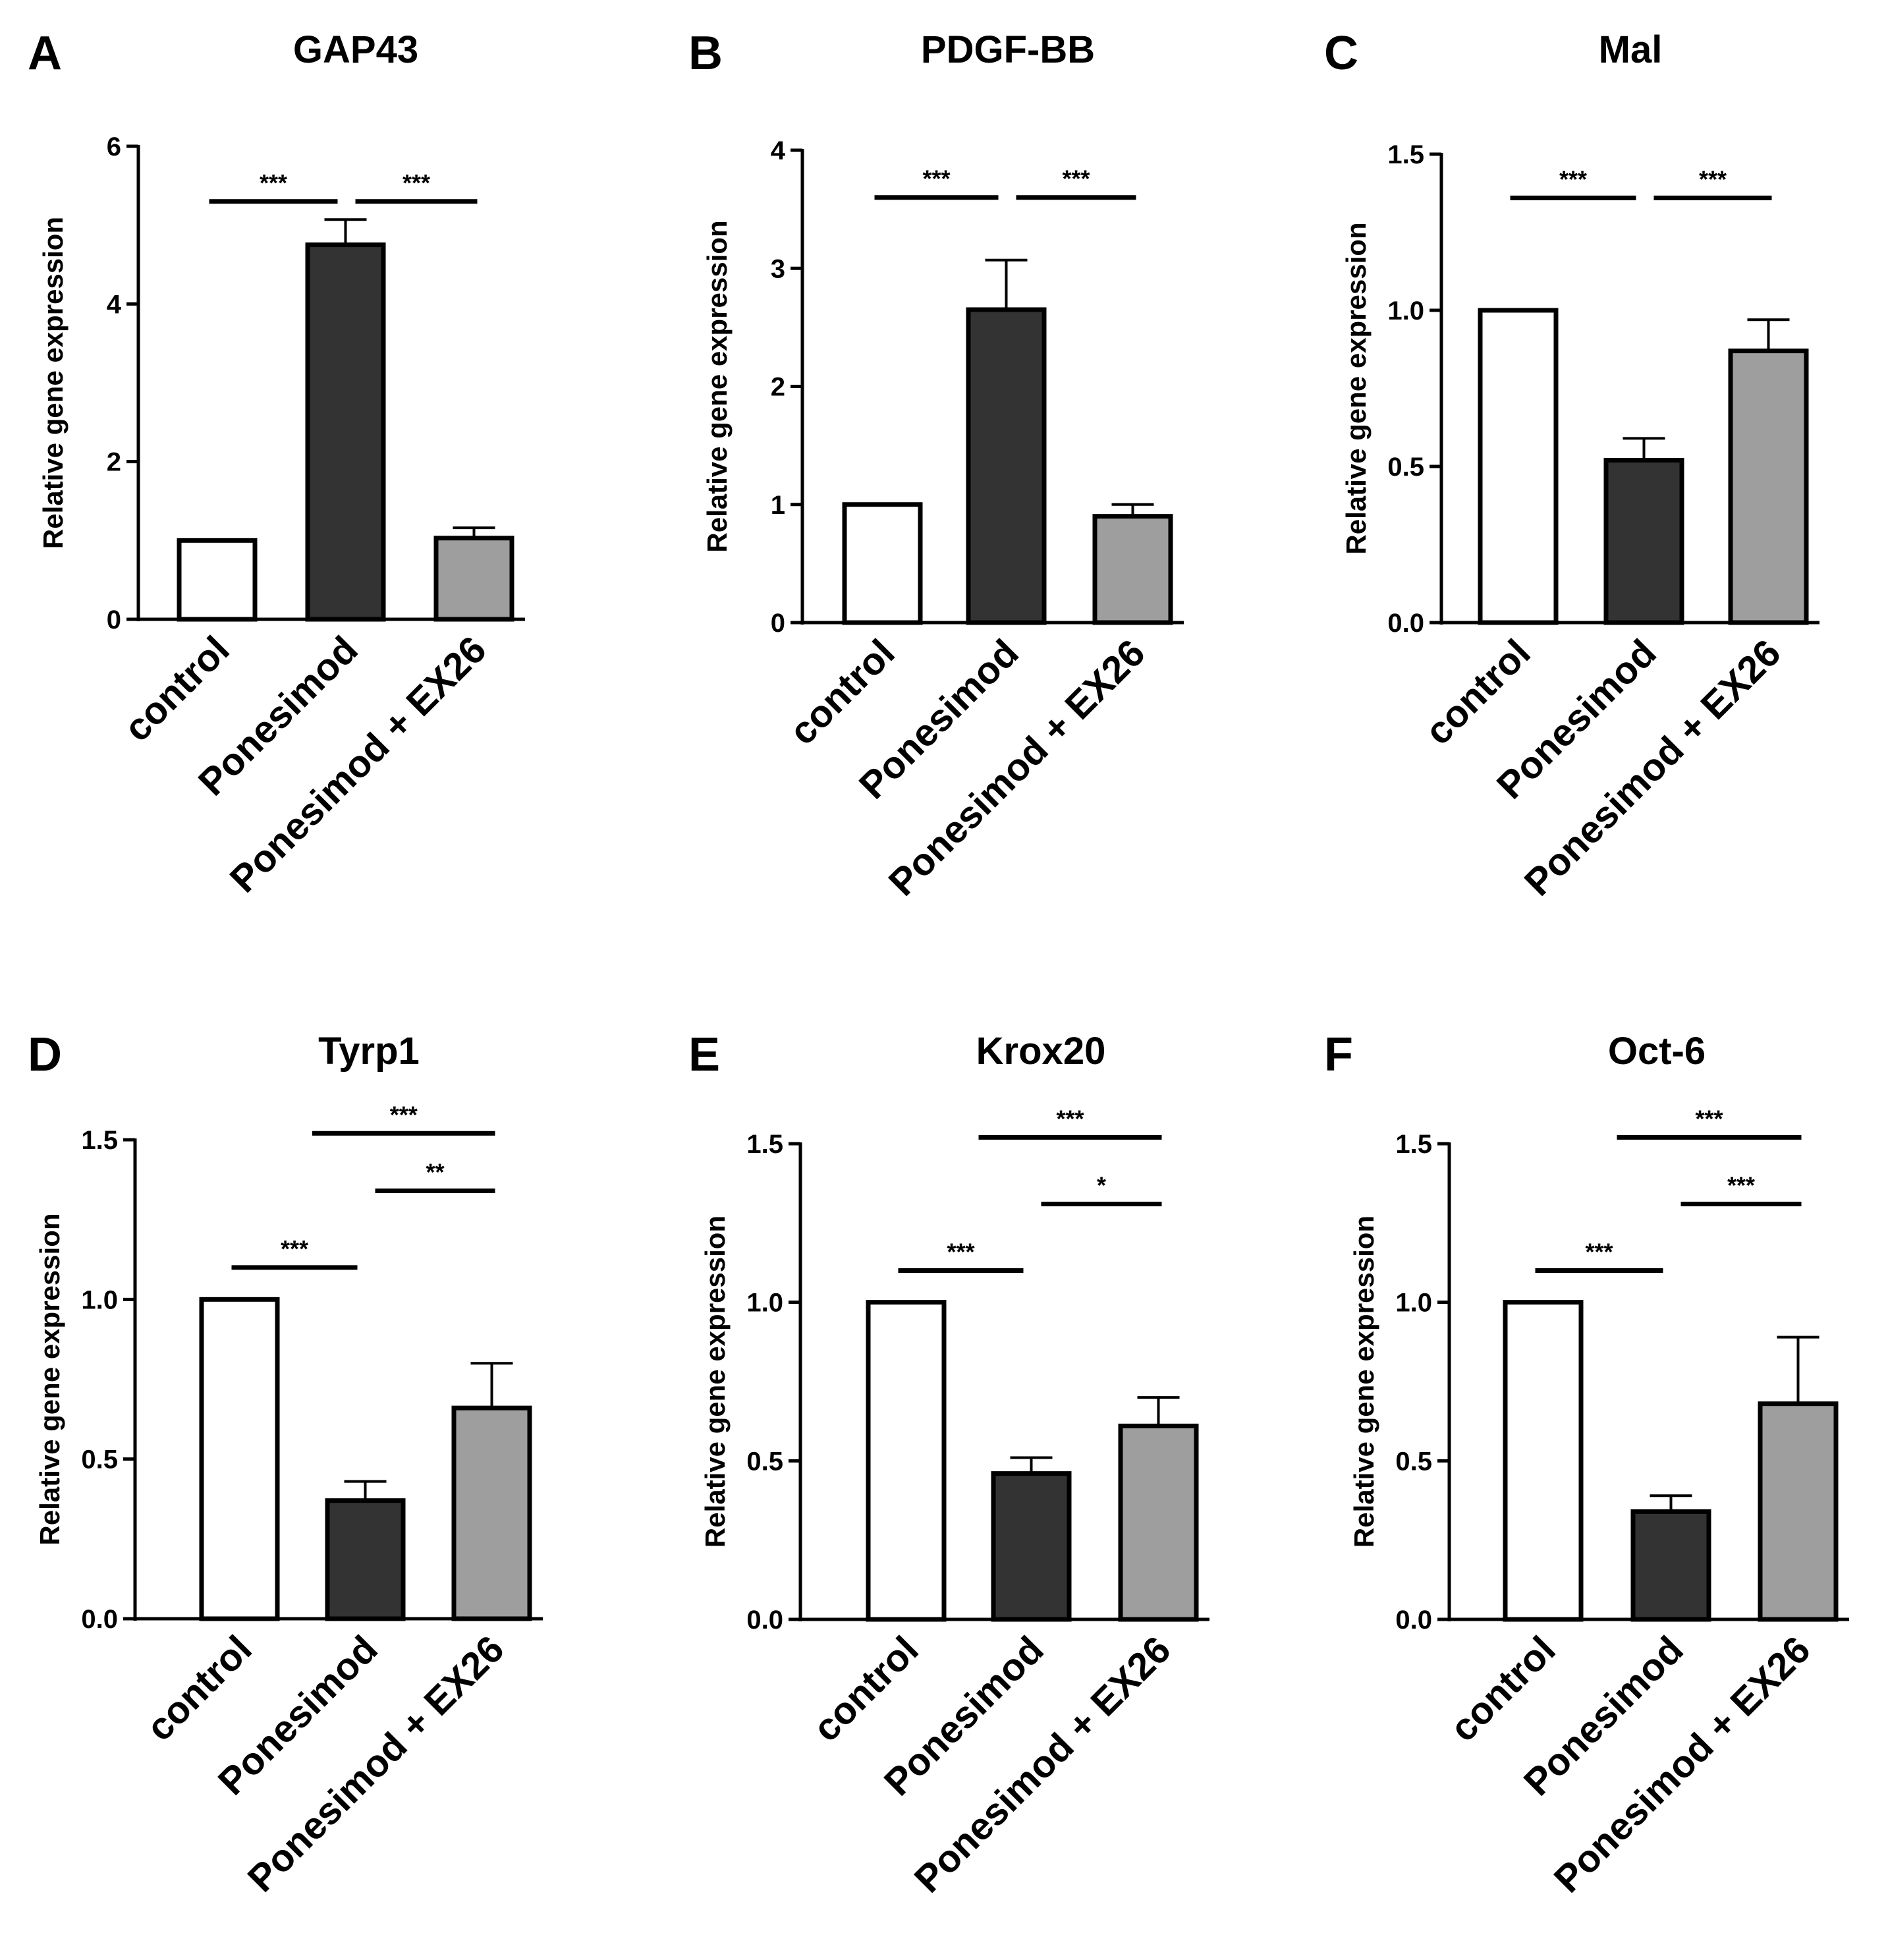  I want to click on chart-title: Oct-6, so click(1657, 1051).